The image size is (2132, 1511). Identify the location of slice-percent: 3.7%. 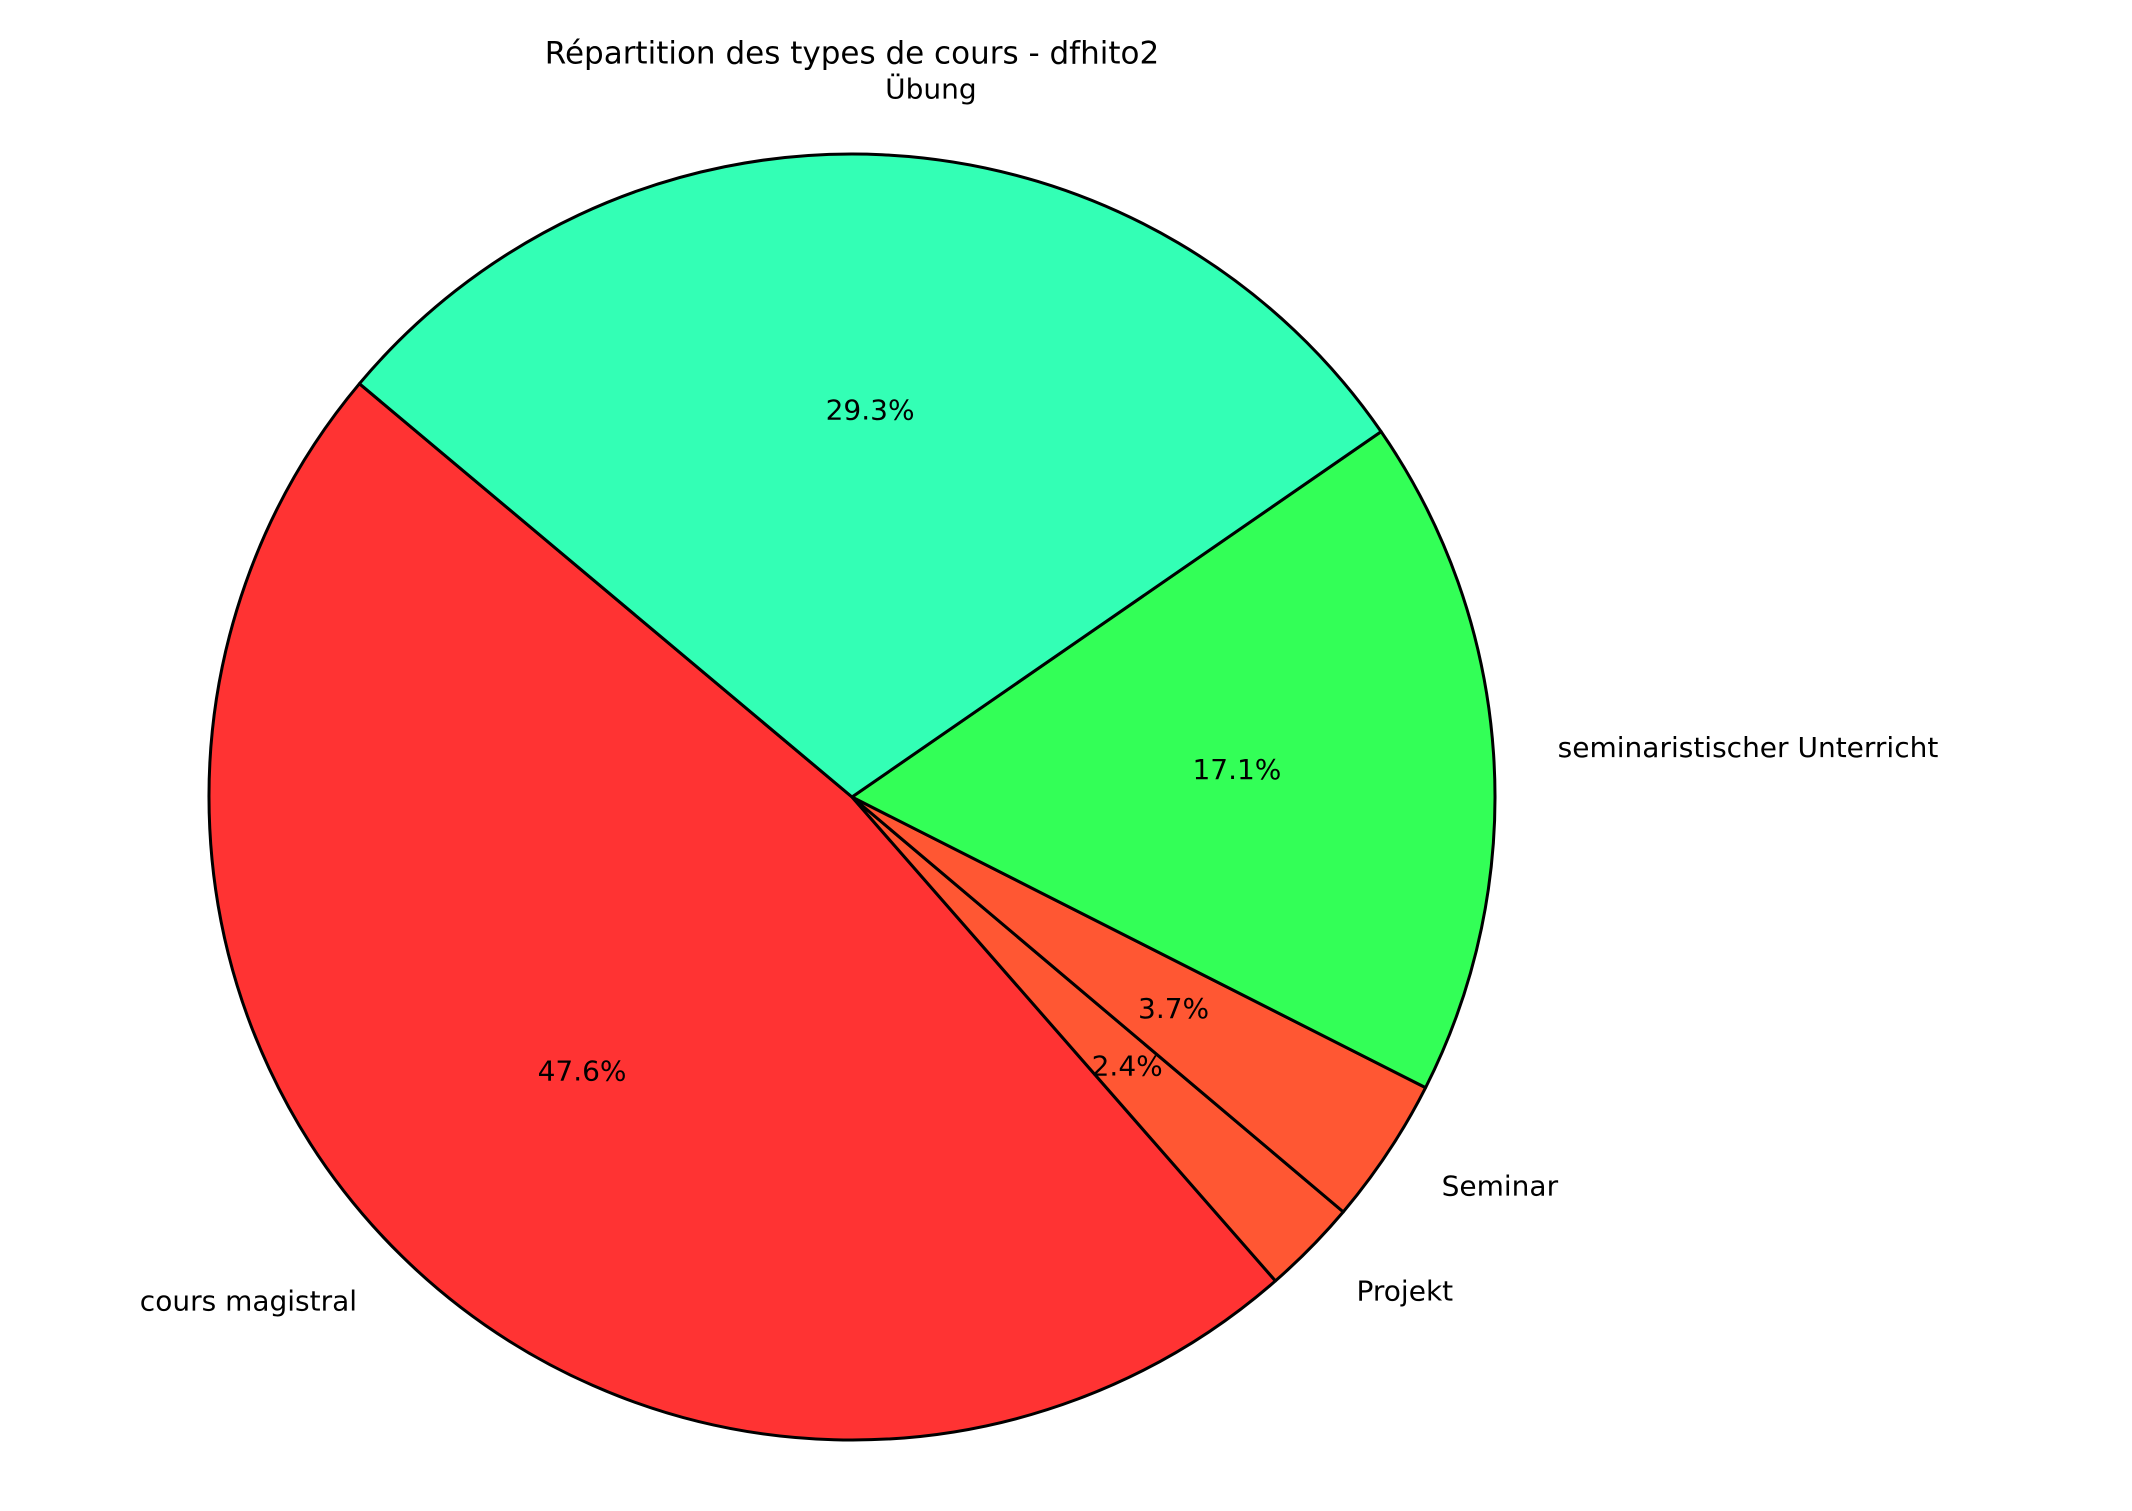
(1173, 1008).